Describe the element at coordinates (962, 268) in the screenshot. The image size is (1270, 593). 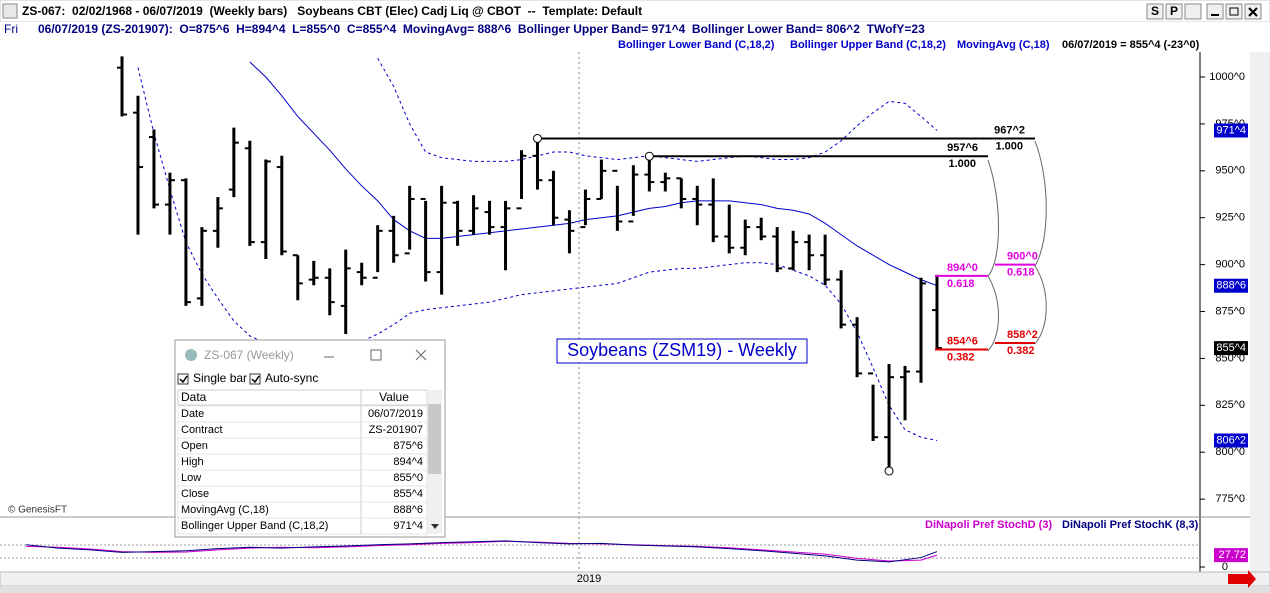
I see `fib-level-price: 894^0` at that location.